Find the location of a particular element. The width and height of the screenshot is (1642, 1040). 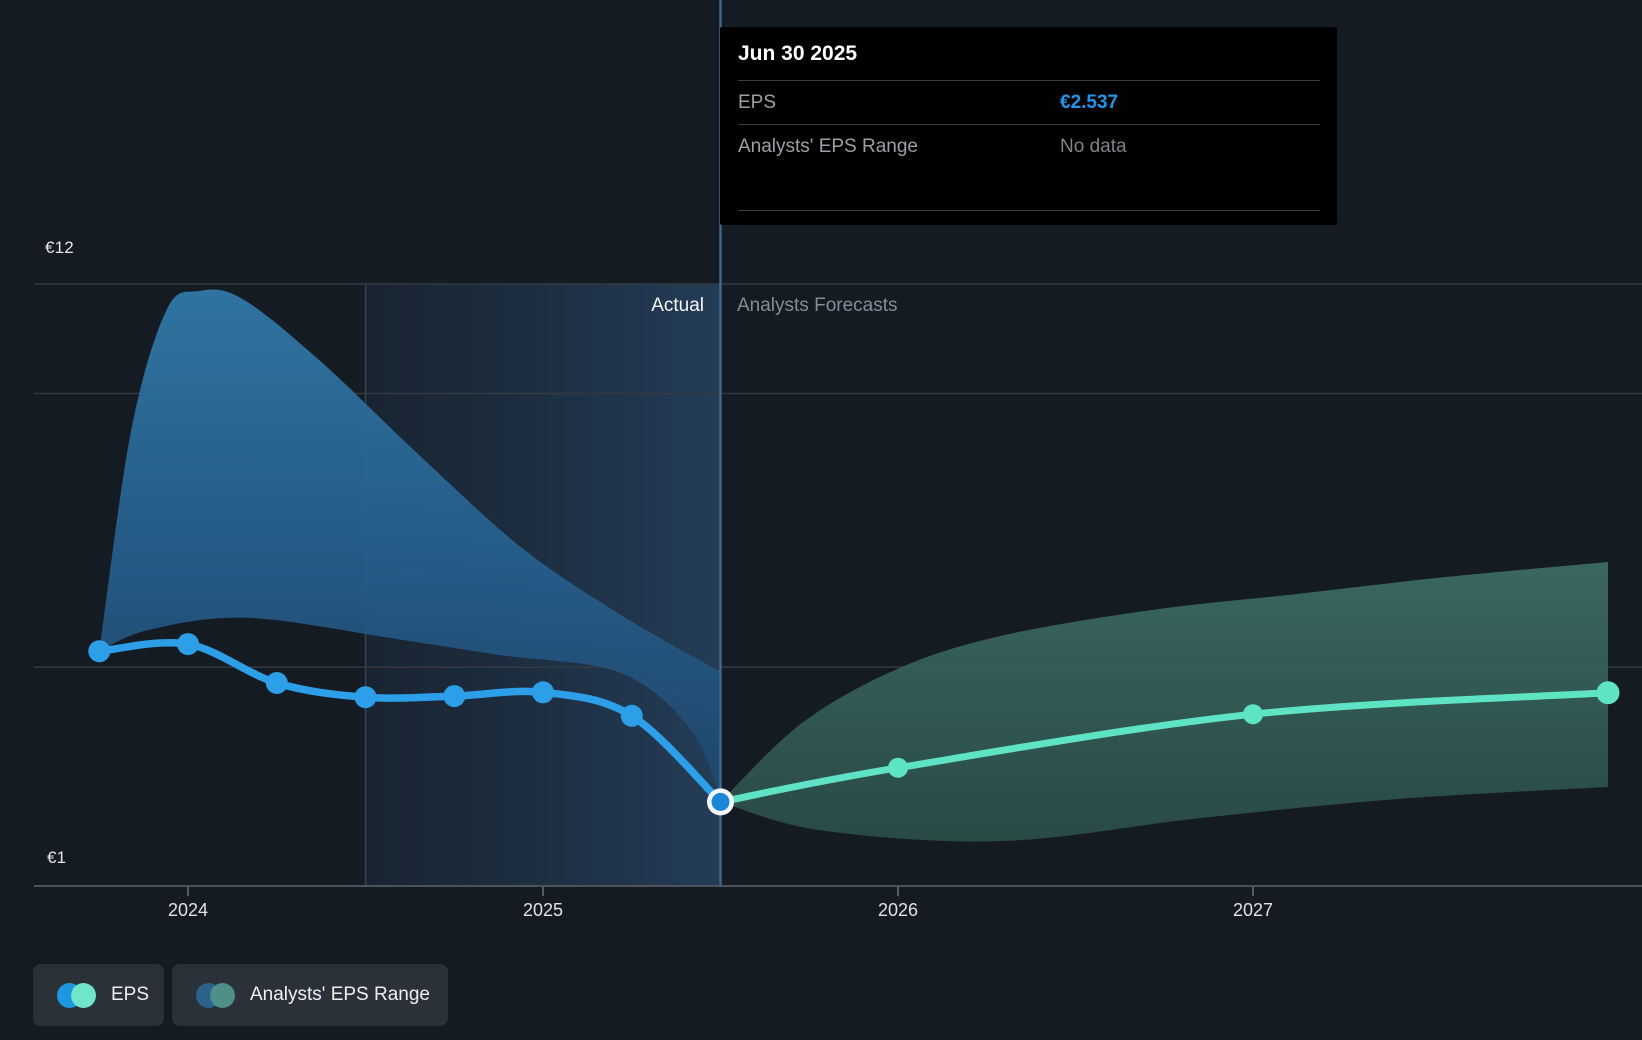

tooltip-eps-value: €2.537 is located at coordinates (1089, 102).